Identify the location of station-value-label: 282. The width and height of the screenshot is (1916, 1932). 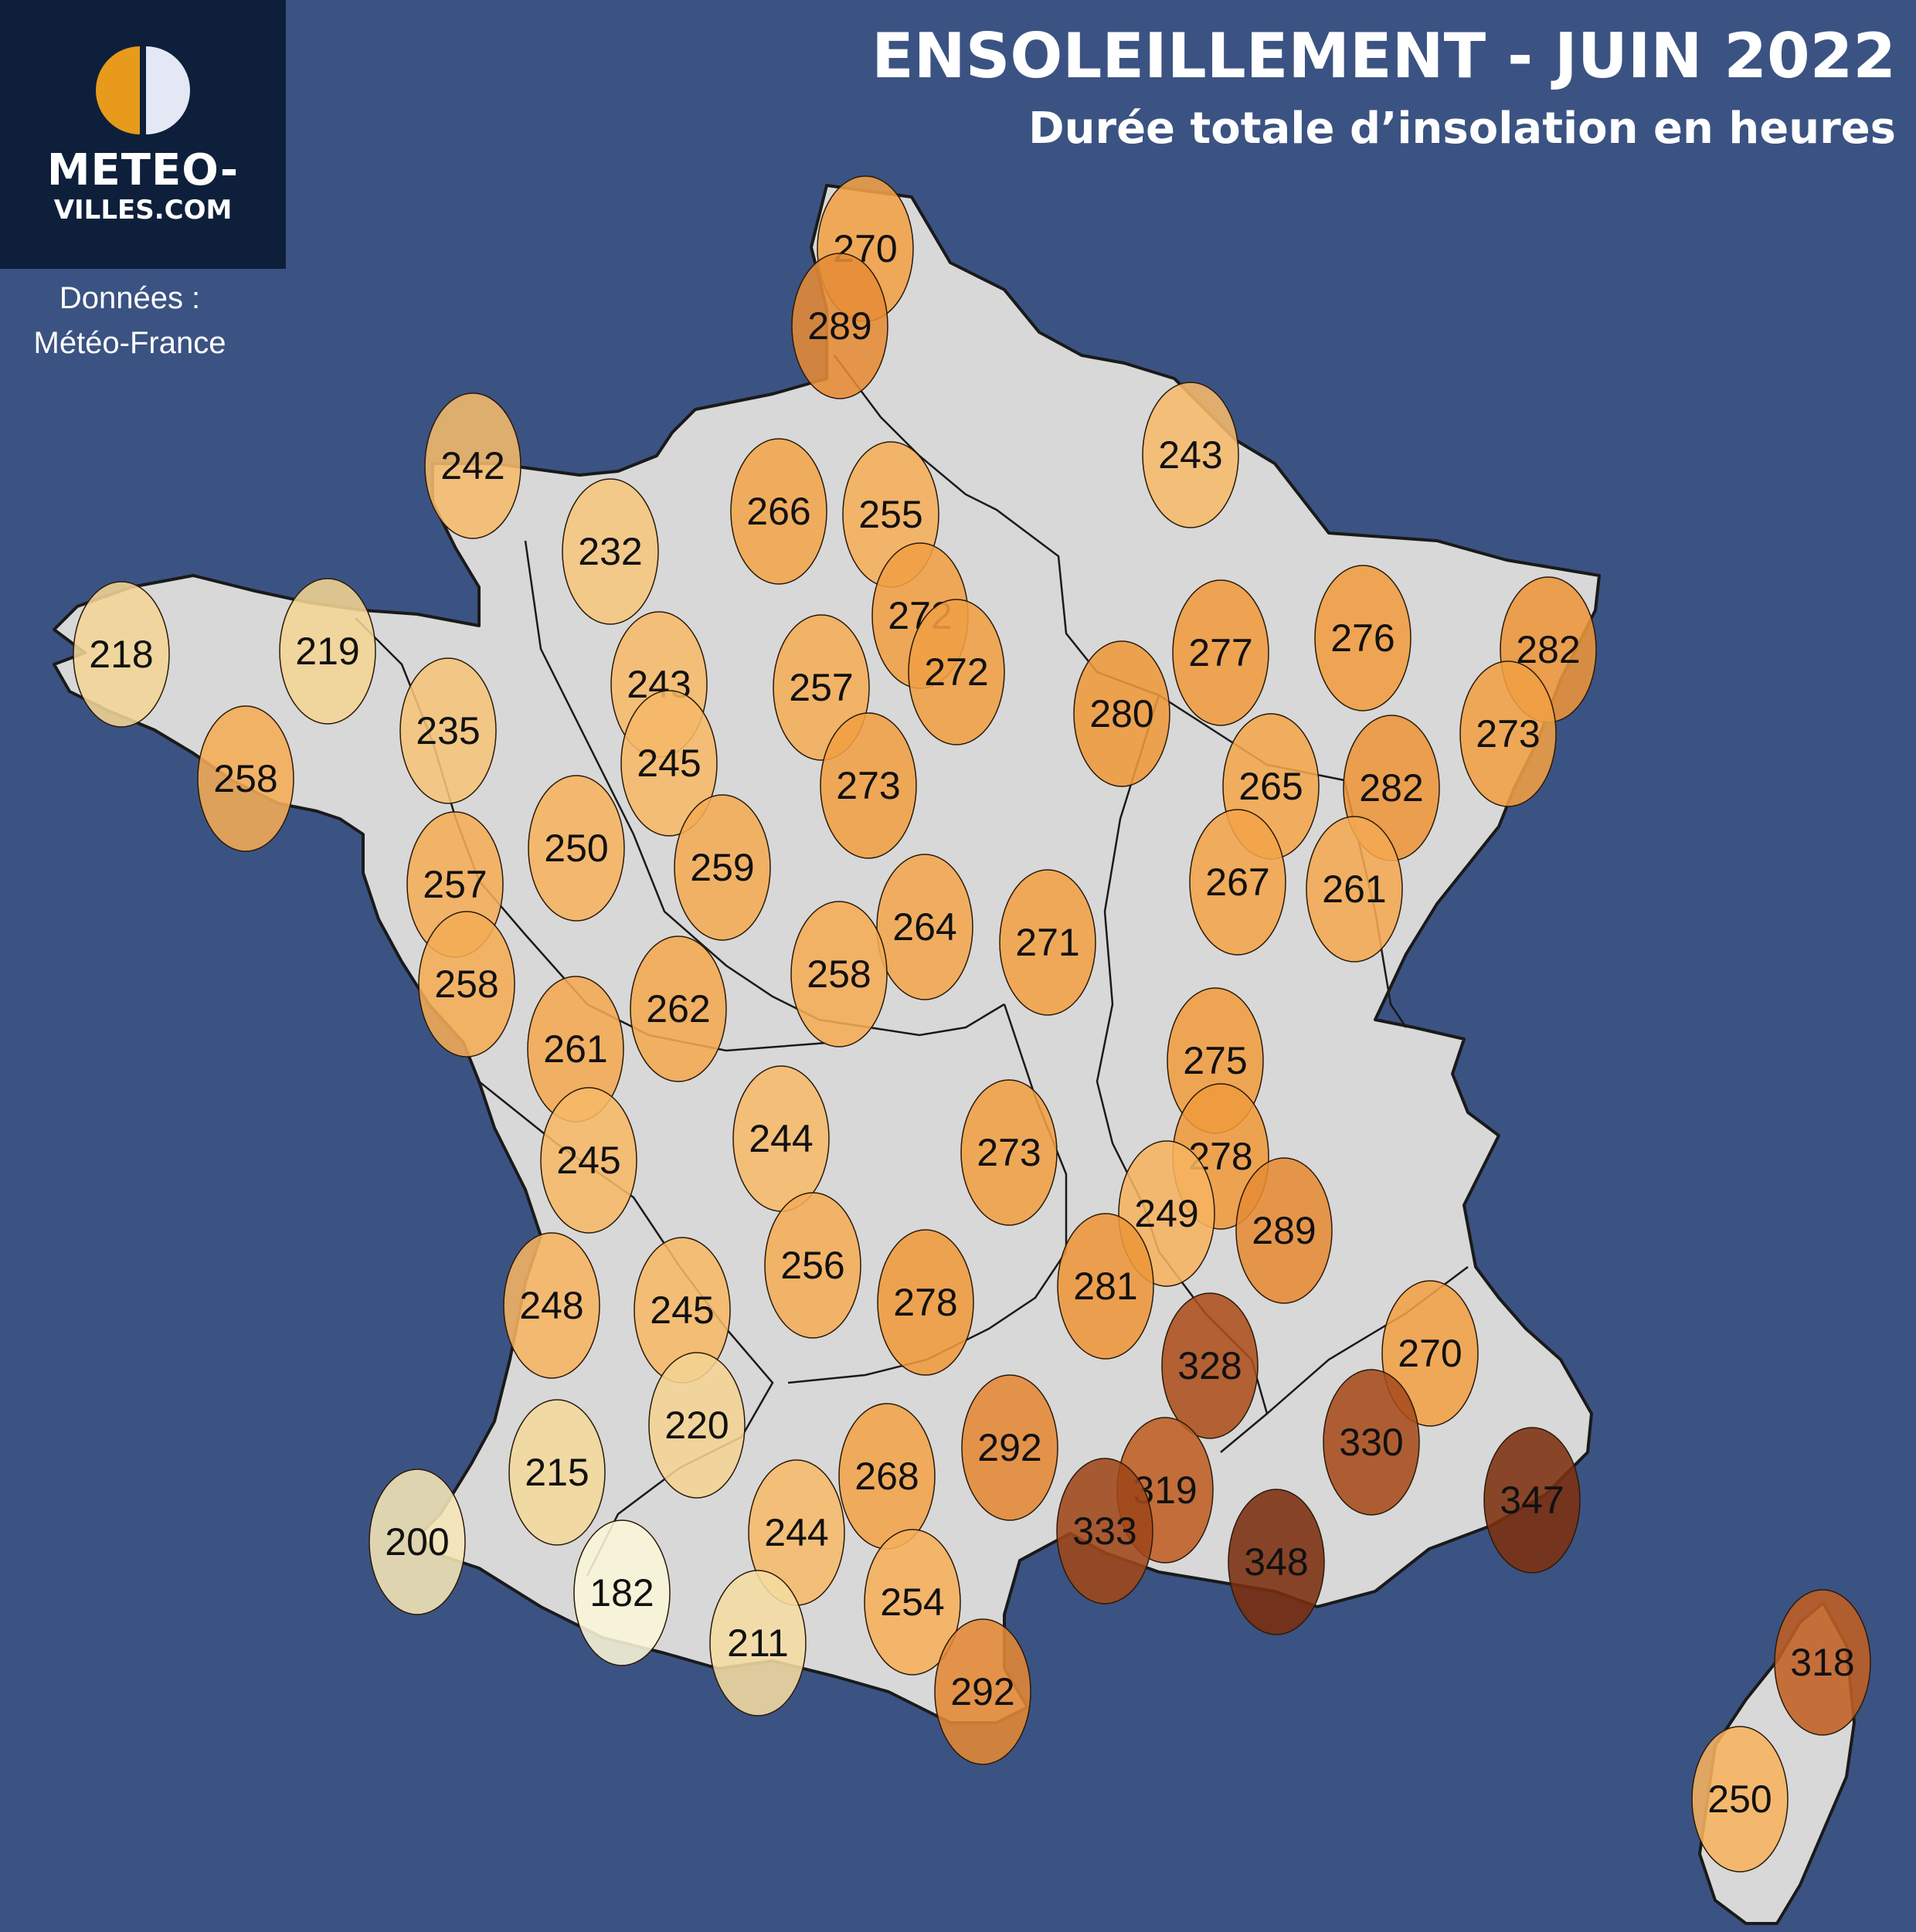
(1391, 788).